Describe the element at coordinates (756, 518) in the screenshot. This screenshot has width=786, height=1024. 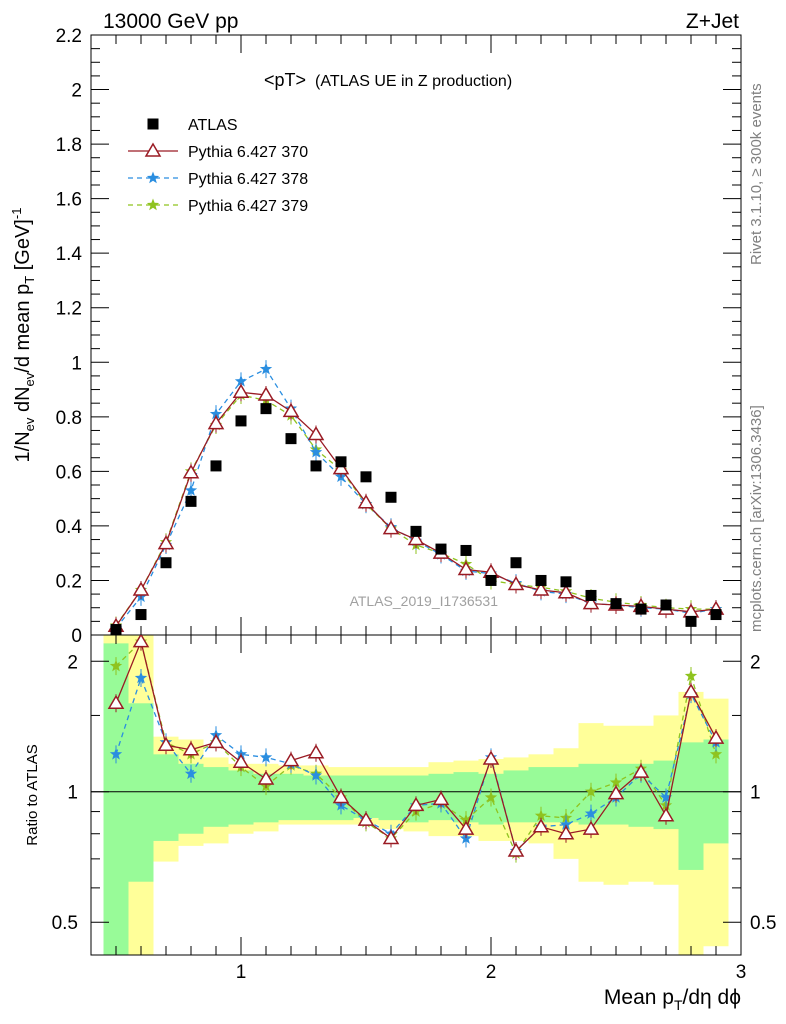
I see `mcplots-label: mcplots.cern.ch [arXiv:1306.3436]` at that location.